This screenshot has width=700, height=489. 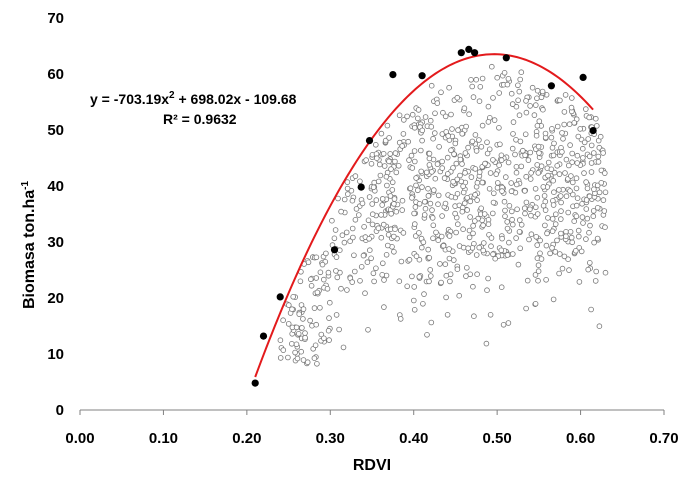 I want to click on x-axis-title: RDVI, so click(x=372, y=465).